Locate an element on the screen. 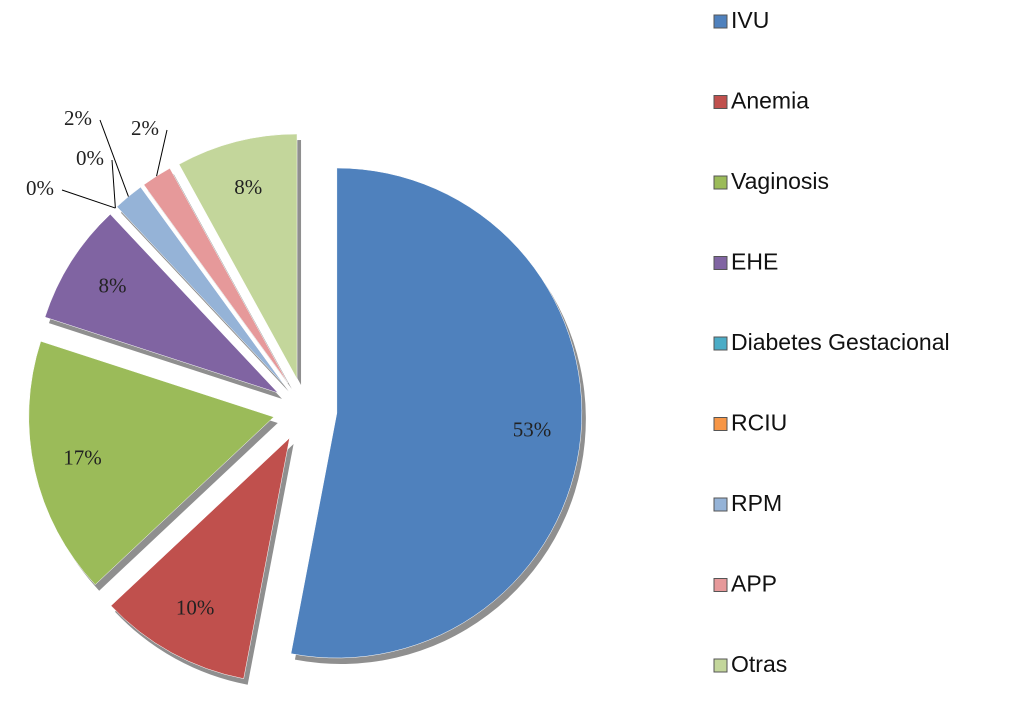 The image size is (1011, 712). slice-edge is located at coordinates (203, 303).